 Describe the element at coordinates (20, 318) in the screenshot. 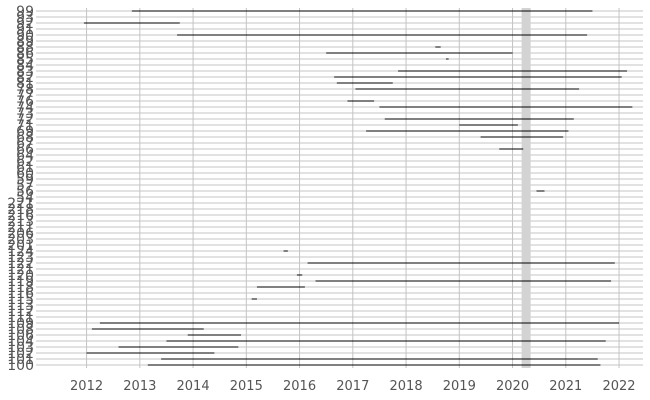

I see `y-tick-label: 111` at that location.